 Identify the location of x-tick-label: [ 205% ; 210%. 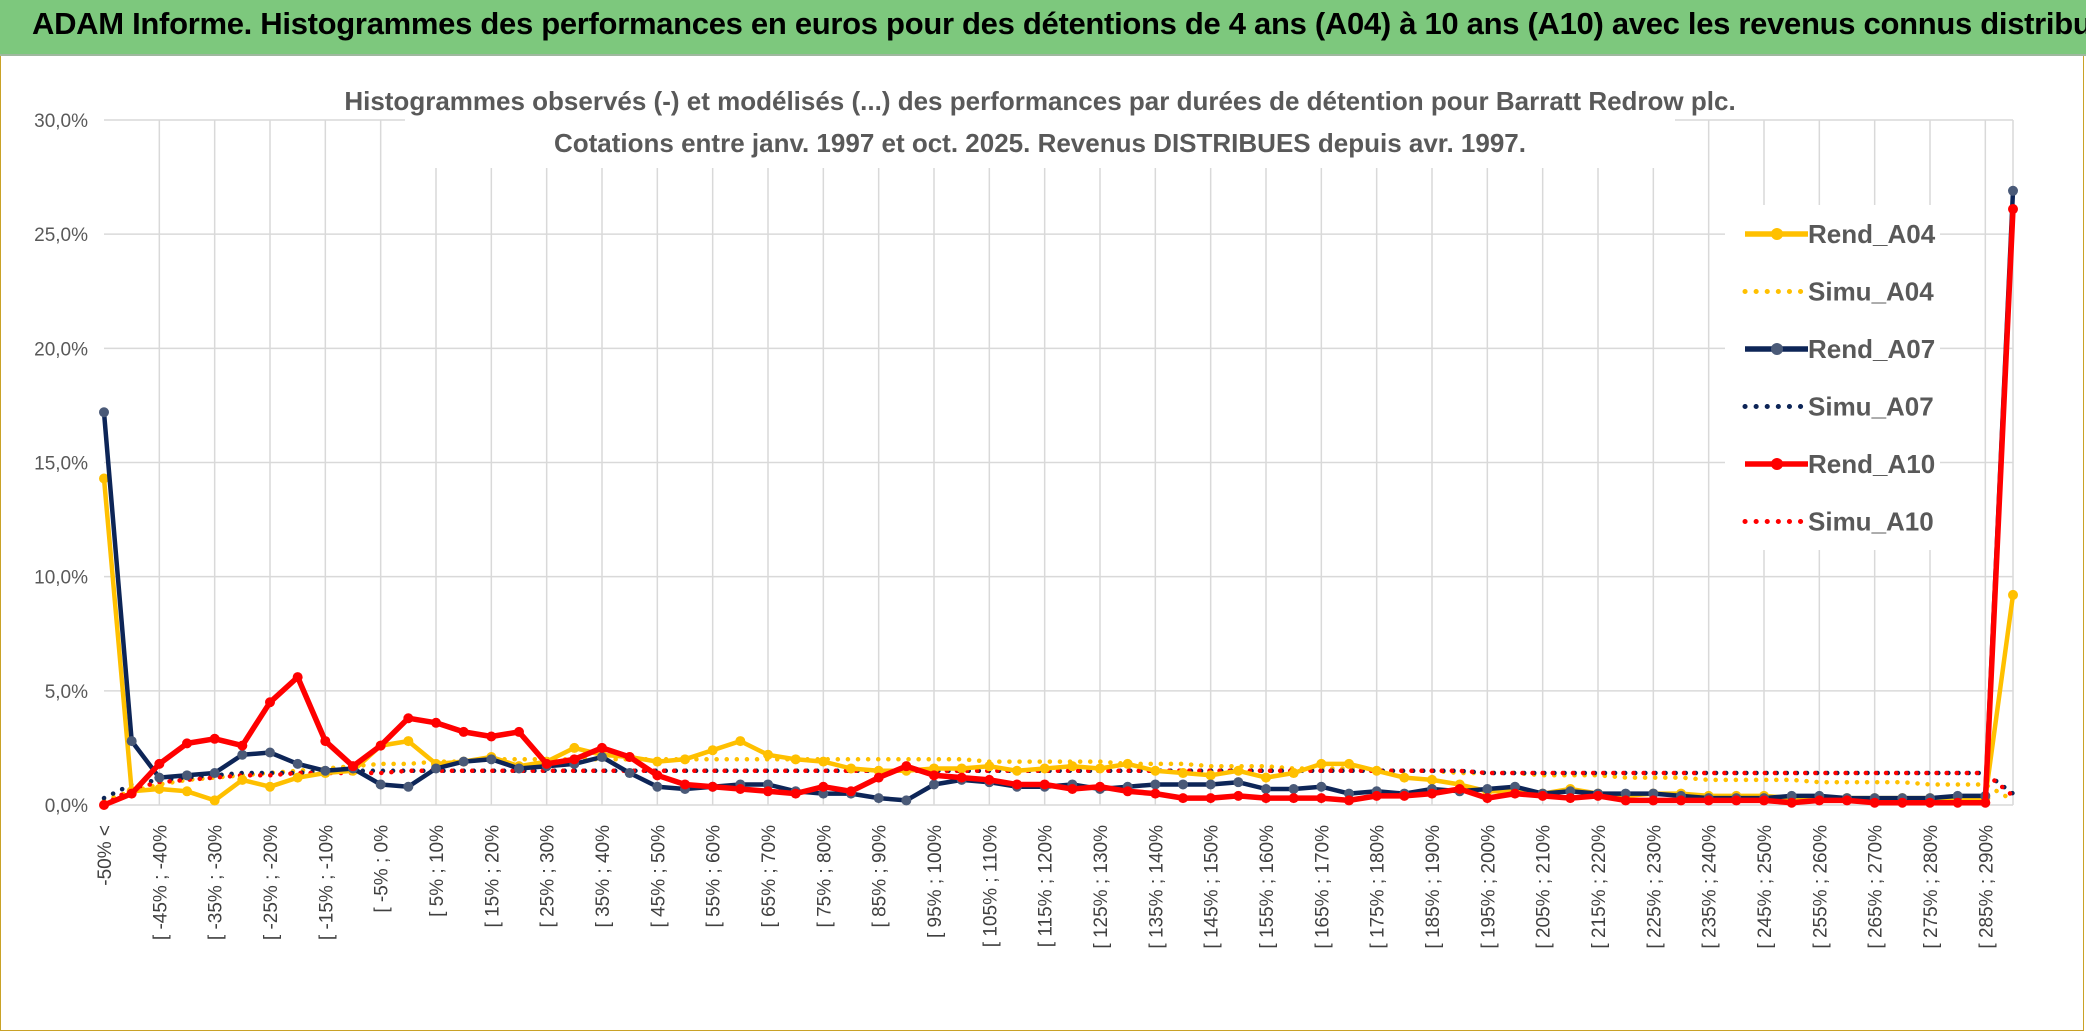
(1544, 887).